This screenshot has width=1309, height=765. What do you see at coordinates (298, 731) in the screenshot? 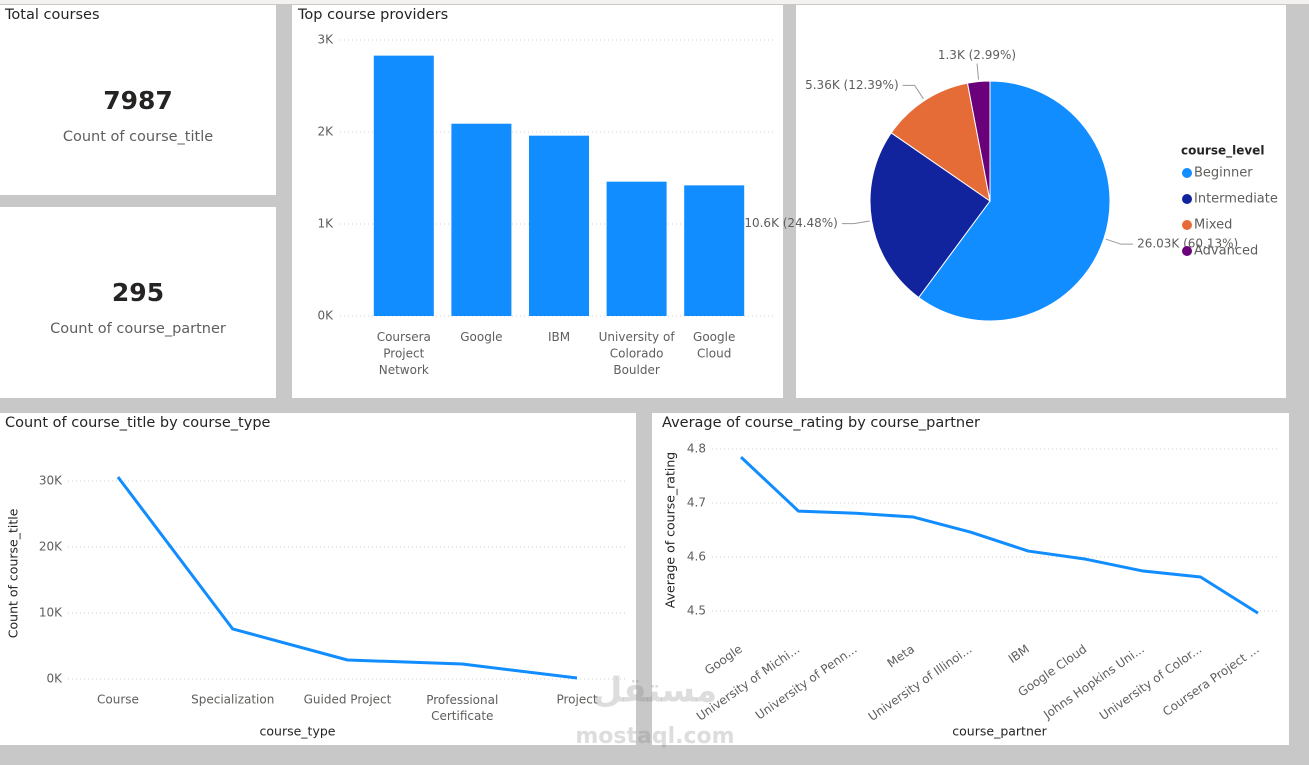
I see `x-axis-title: course_type` at bounding box center [298, 731].